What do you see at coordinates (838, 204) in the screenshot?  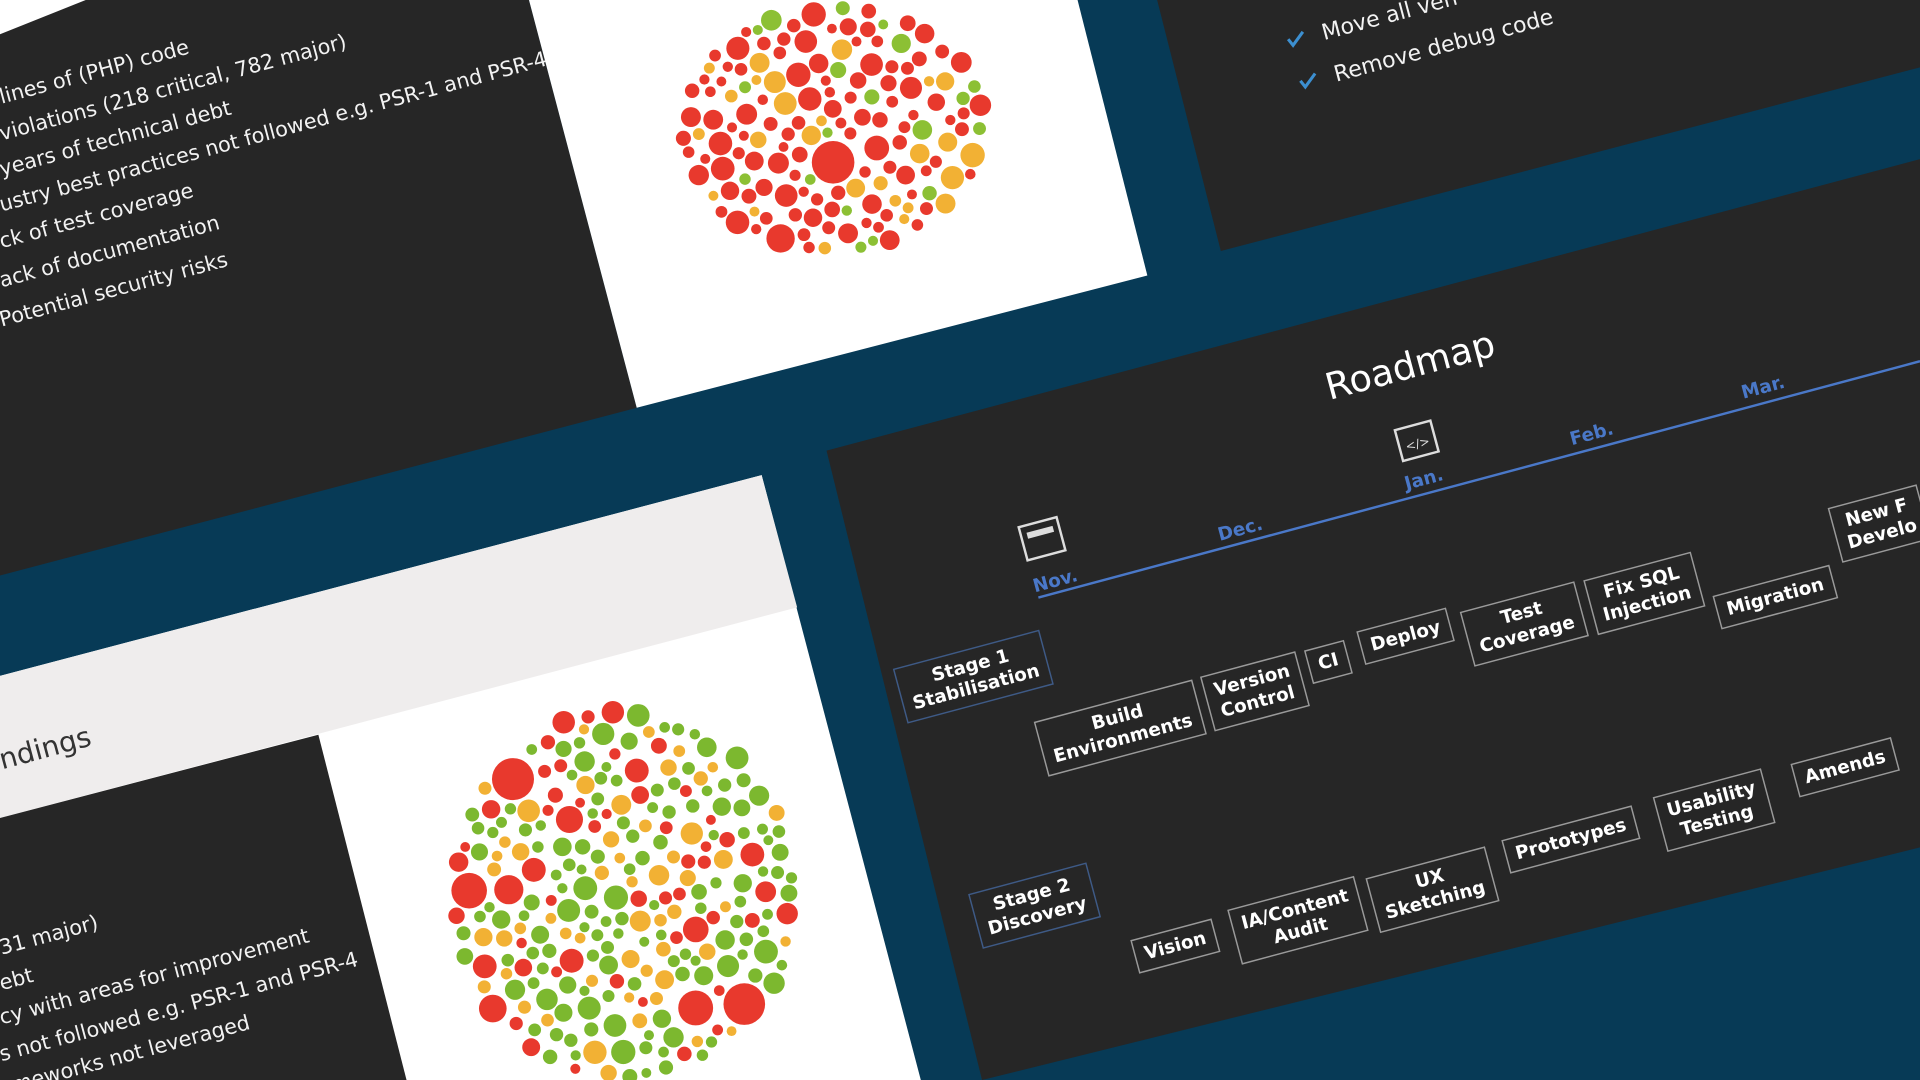 I see `slide-issues-chart` at bounding box center [838, 204].